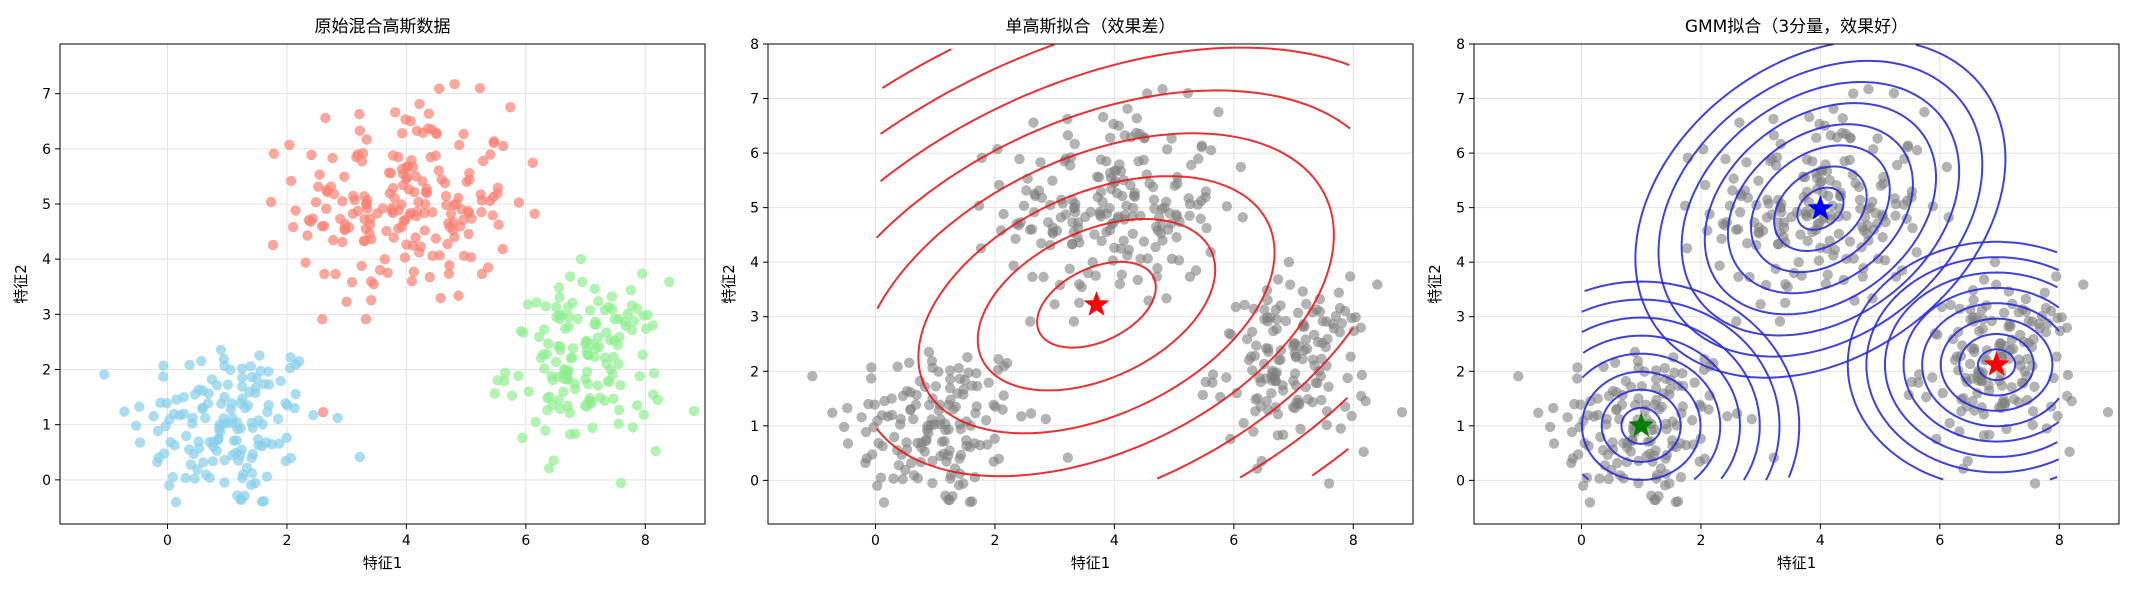  Describe the element at coordinates (525, 541) in the screenshot. I see `x-tick-label: 6` at that location.